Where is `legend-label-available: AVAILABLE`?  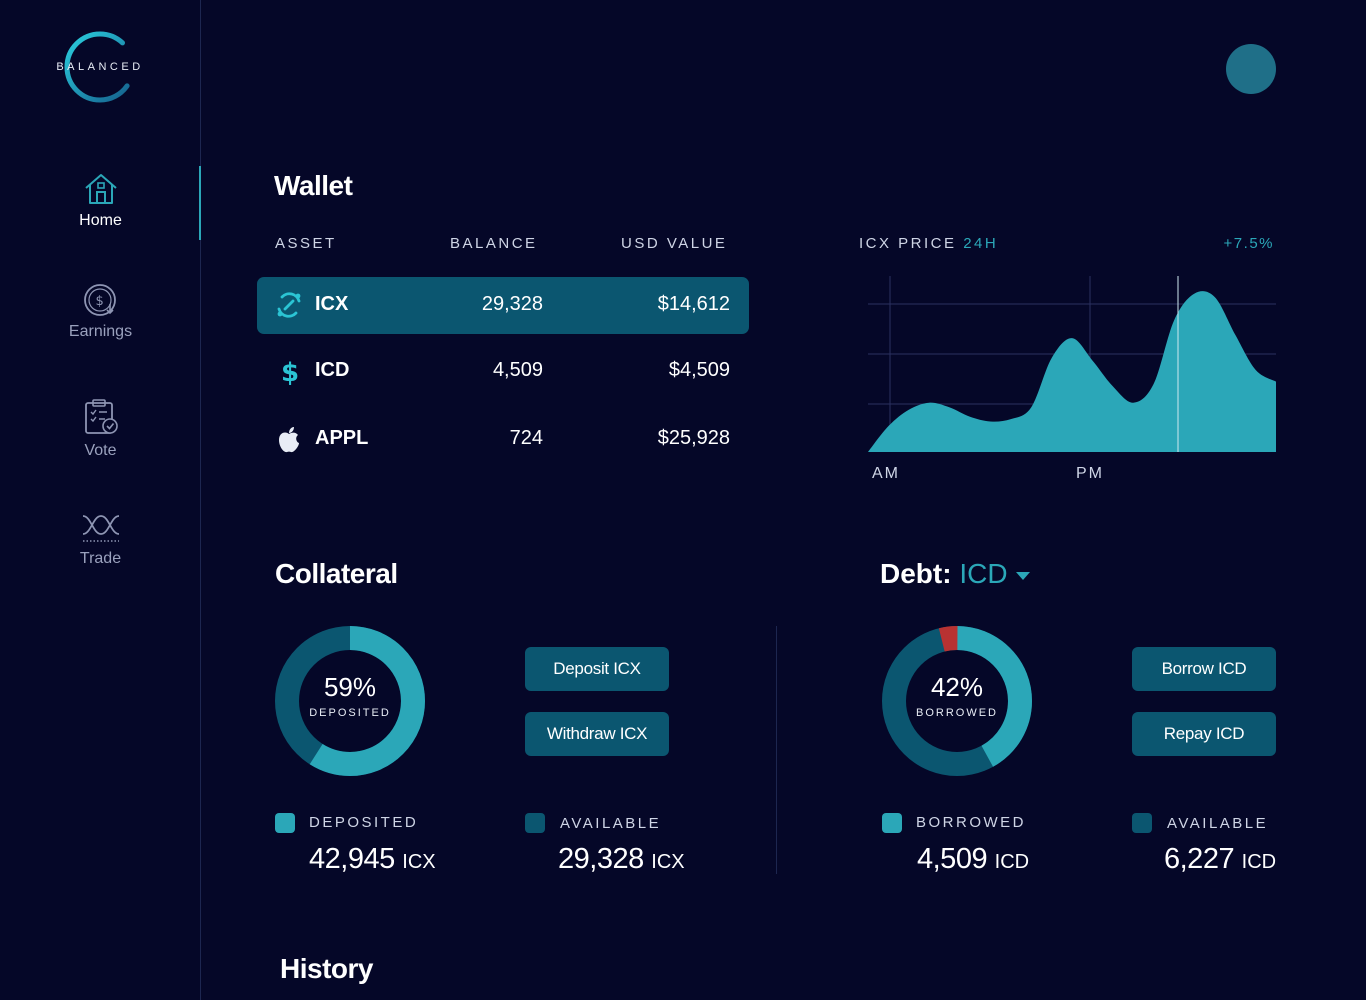 legend-label-available: AVAILABLE is located at coordinates (611, 823).